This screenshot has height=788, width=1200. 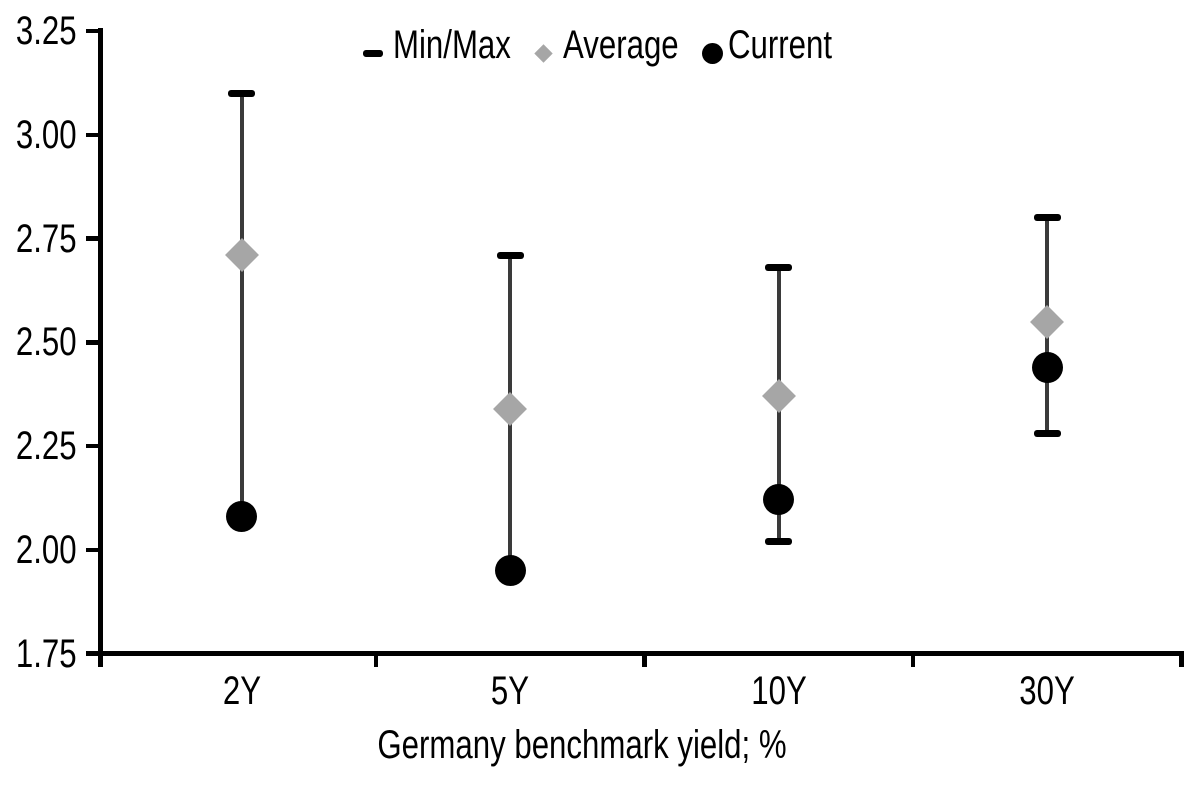 What do you see at coordinates (641, 653) in the screenshot?
I see `x-axis-line` at bounding box center [641, 653].